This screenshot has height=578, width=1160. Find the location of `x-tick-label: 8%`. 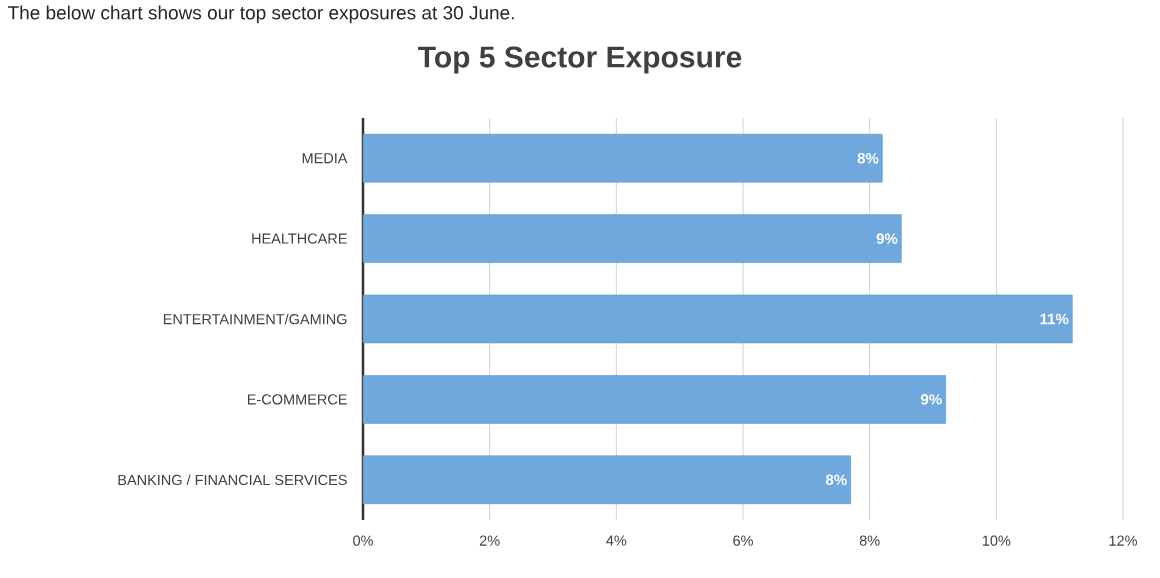

x-tick-label: 8% is located at coordinates (869, 540).